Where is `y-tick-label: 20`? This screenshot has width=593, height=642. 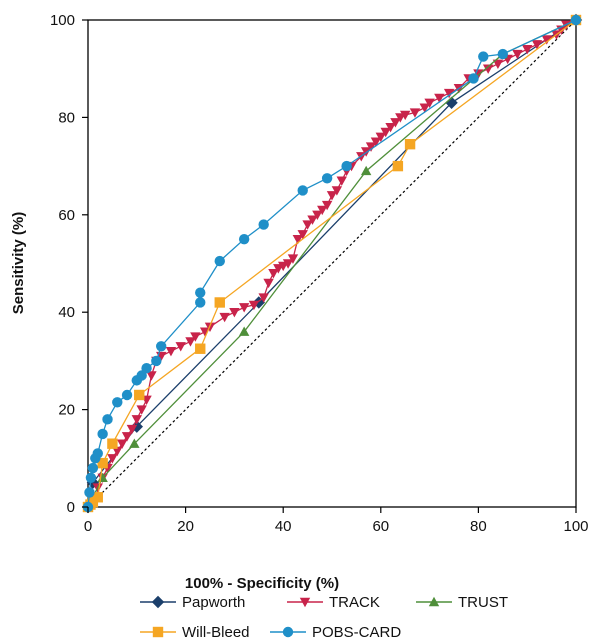
y-tick-label: 20 is located at coordinates (66, 410).